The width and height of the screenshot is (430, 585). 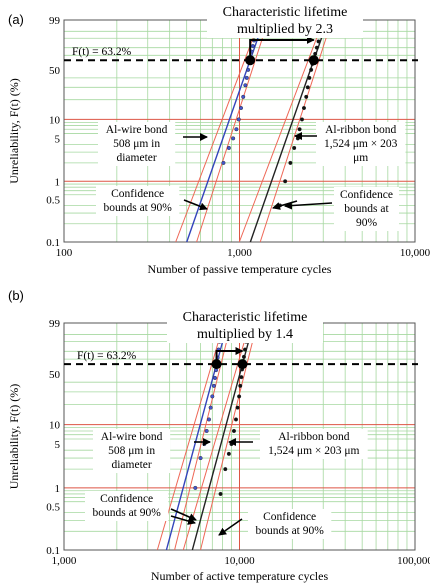 I want to click on title-line: multiplied by 1.4, so click(x=245, y=334).